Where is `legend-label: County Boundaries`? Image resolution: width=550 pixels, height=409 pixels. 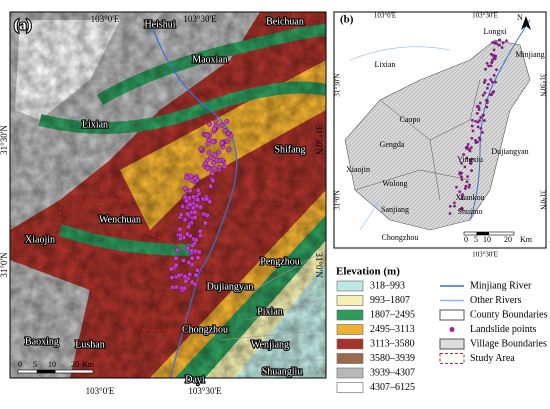 legend-label: County Boundaries is located at coordinates (509, 314).